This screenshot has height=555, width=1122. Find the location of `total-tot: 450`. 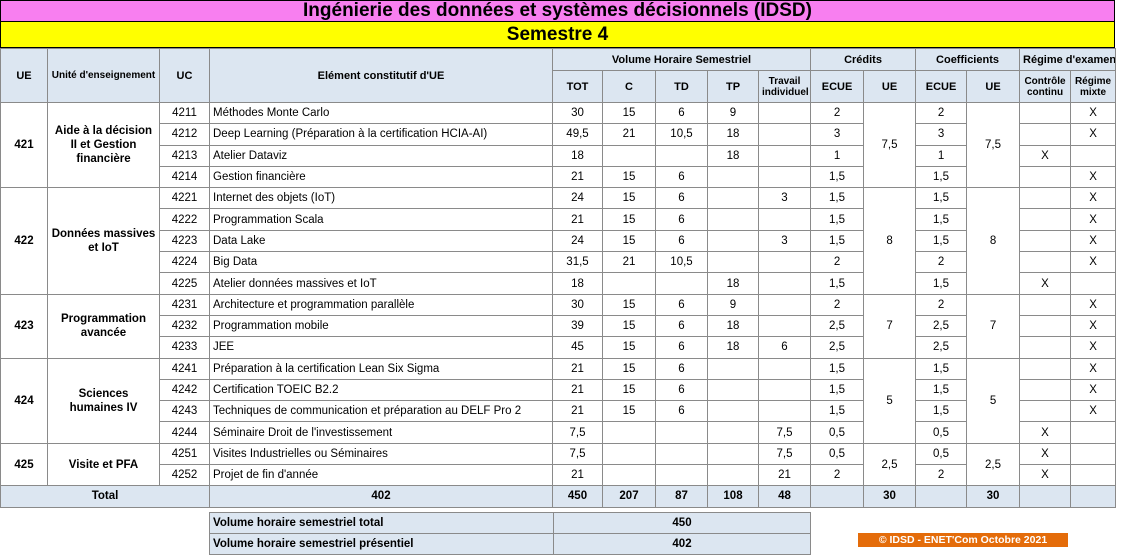

total-tot: 450 is located at coordinates (577, 496).